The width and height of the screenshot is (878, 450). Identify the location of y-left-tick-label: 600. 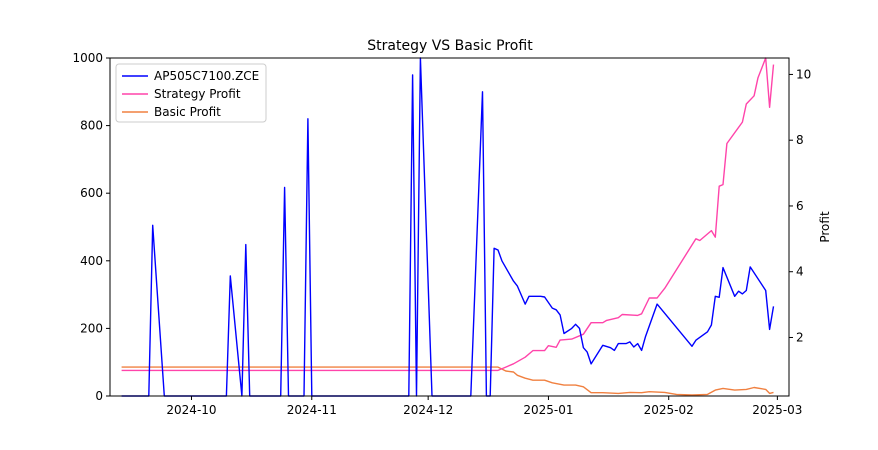
(91, 193).